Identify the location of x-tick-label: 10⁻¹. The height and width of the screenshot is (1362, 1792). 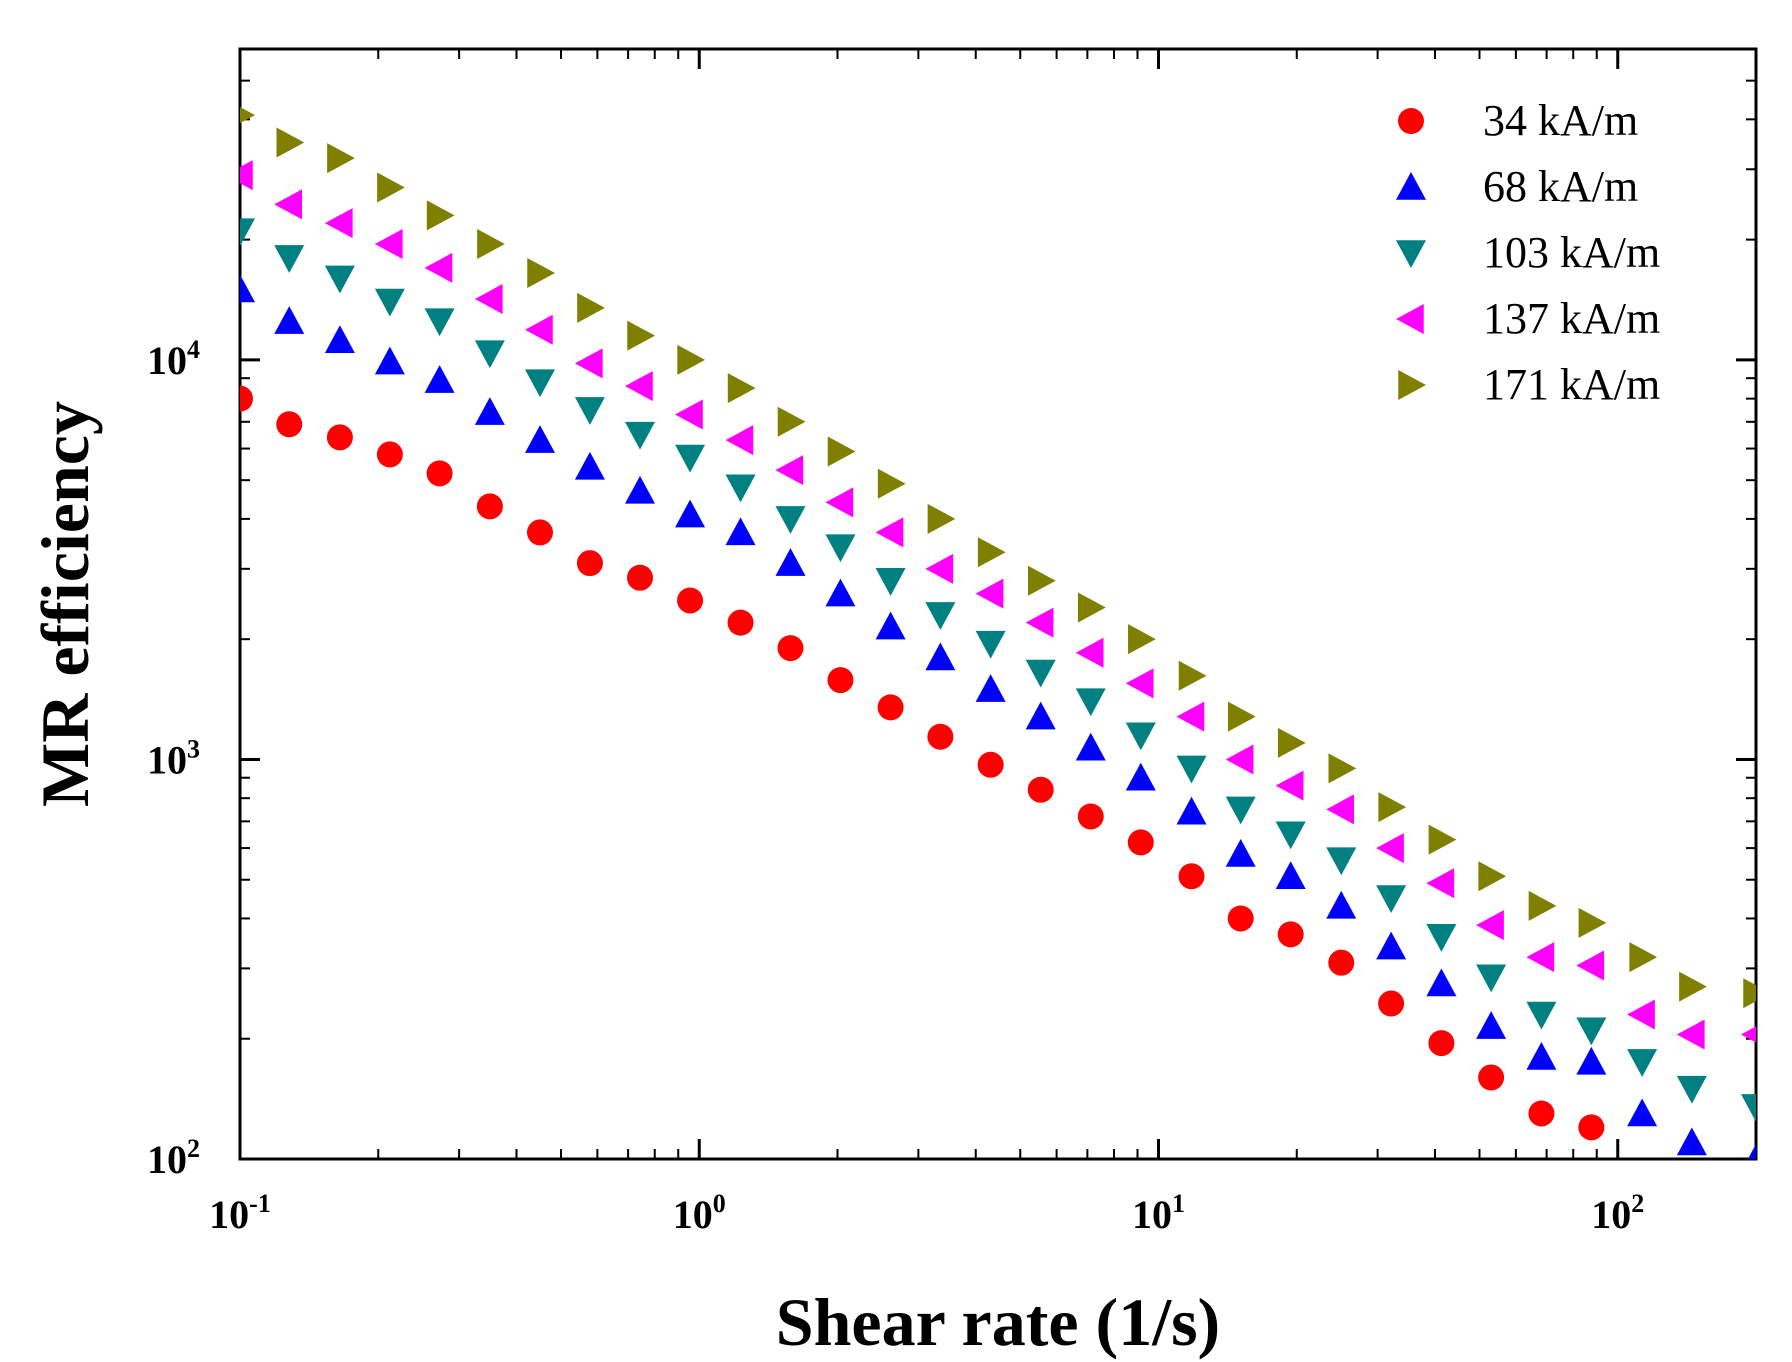
(240, 1213).